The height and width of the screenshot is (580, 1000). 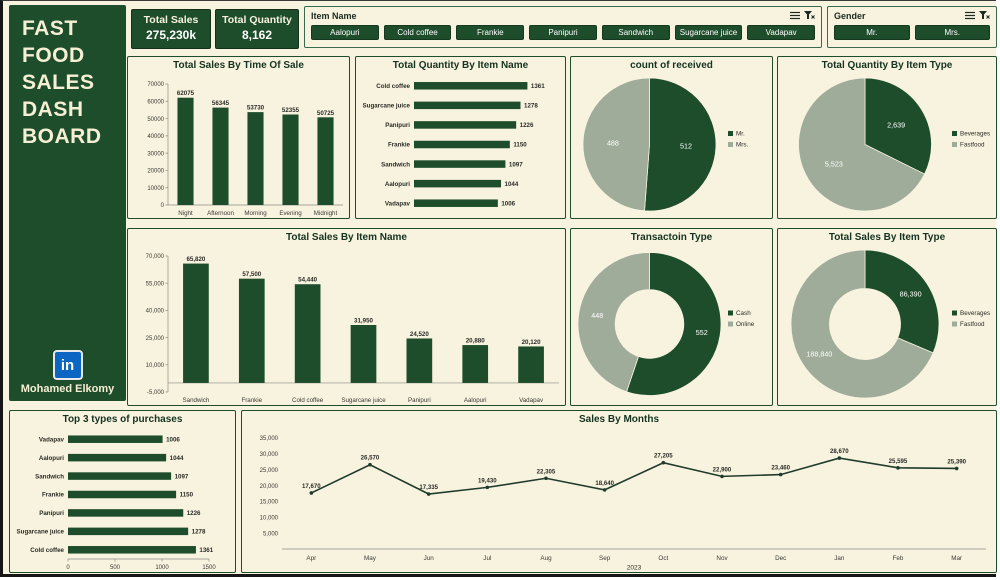 What do you see at coordinates (708, 32) in the screenshot?
I see `slicer-item-sugarcane-juice: Sugarcane juice` at bounding box center [708, 32].